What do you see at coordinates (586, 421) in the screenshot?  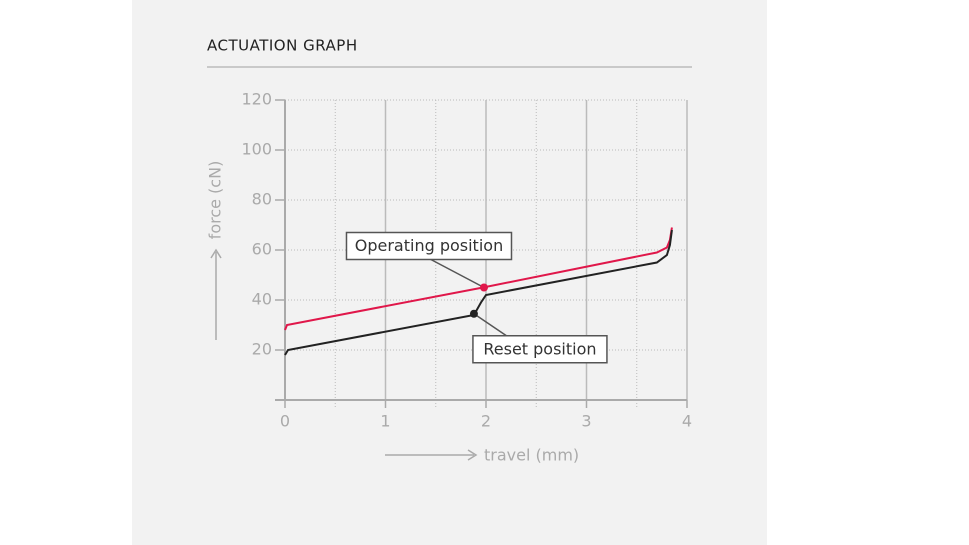 I see `x-tick-label: 3` at bounding box center [586, 421].